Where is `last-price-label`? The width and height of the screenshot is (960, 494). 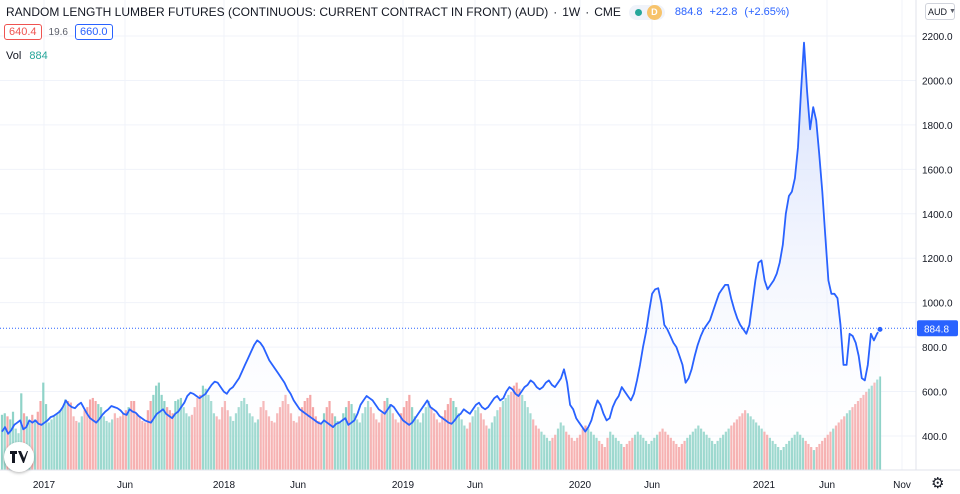 last-price-label is located at coordinates (937, 328).